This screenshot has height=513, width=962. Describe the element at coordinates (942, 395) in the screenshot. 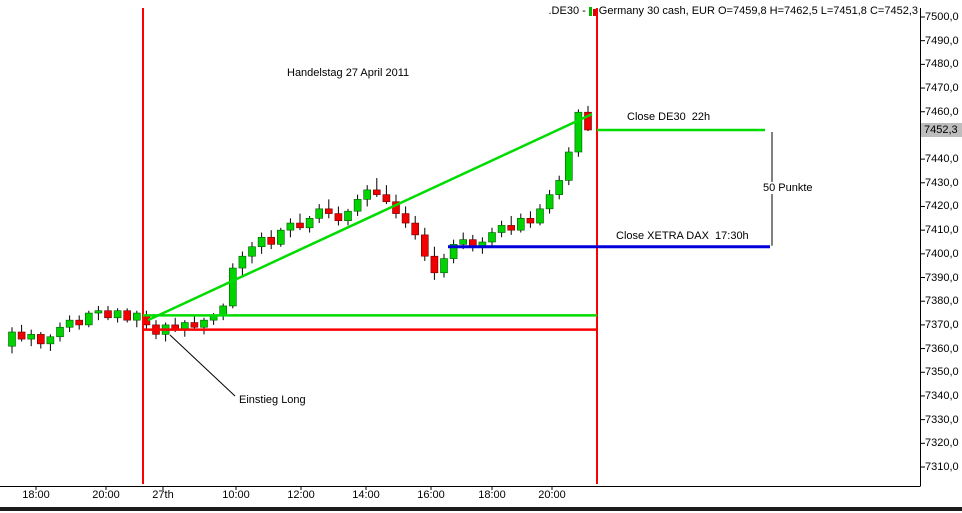

I see `y-axis-label: 7340,0` at that location.